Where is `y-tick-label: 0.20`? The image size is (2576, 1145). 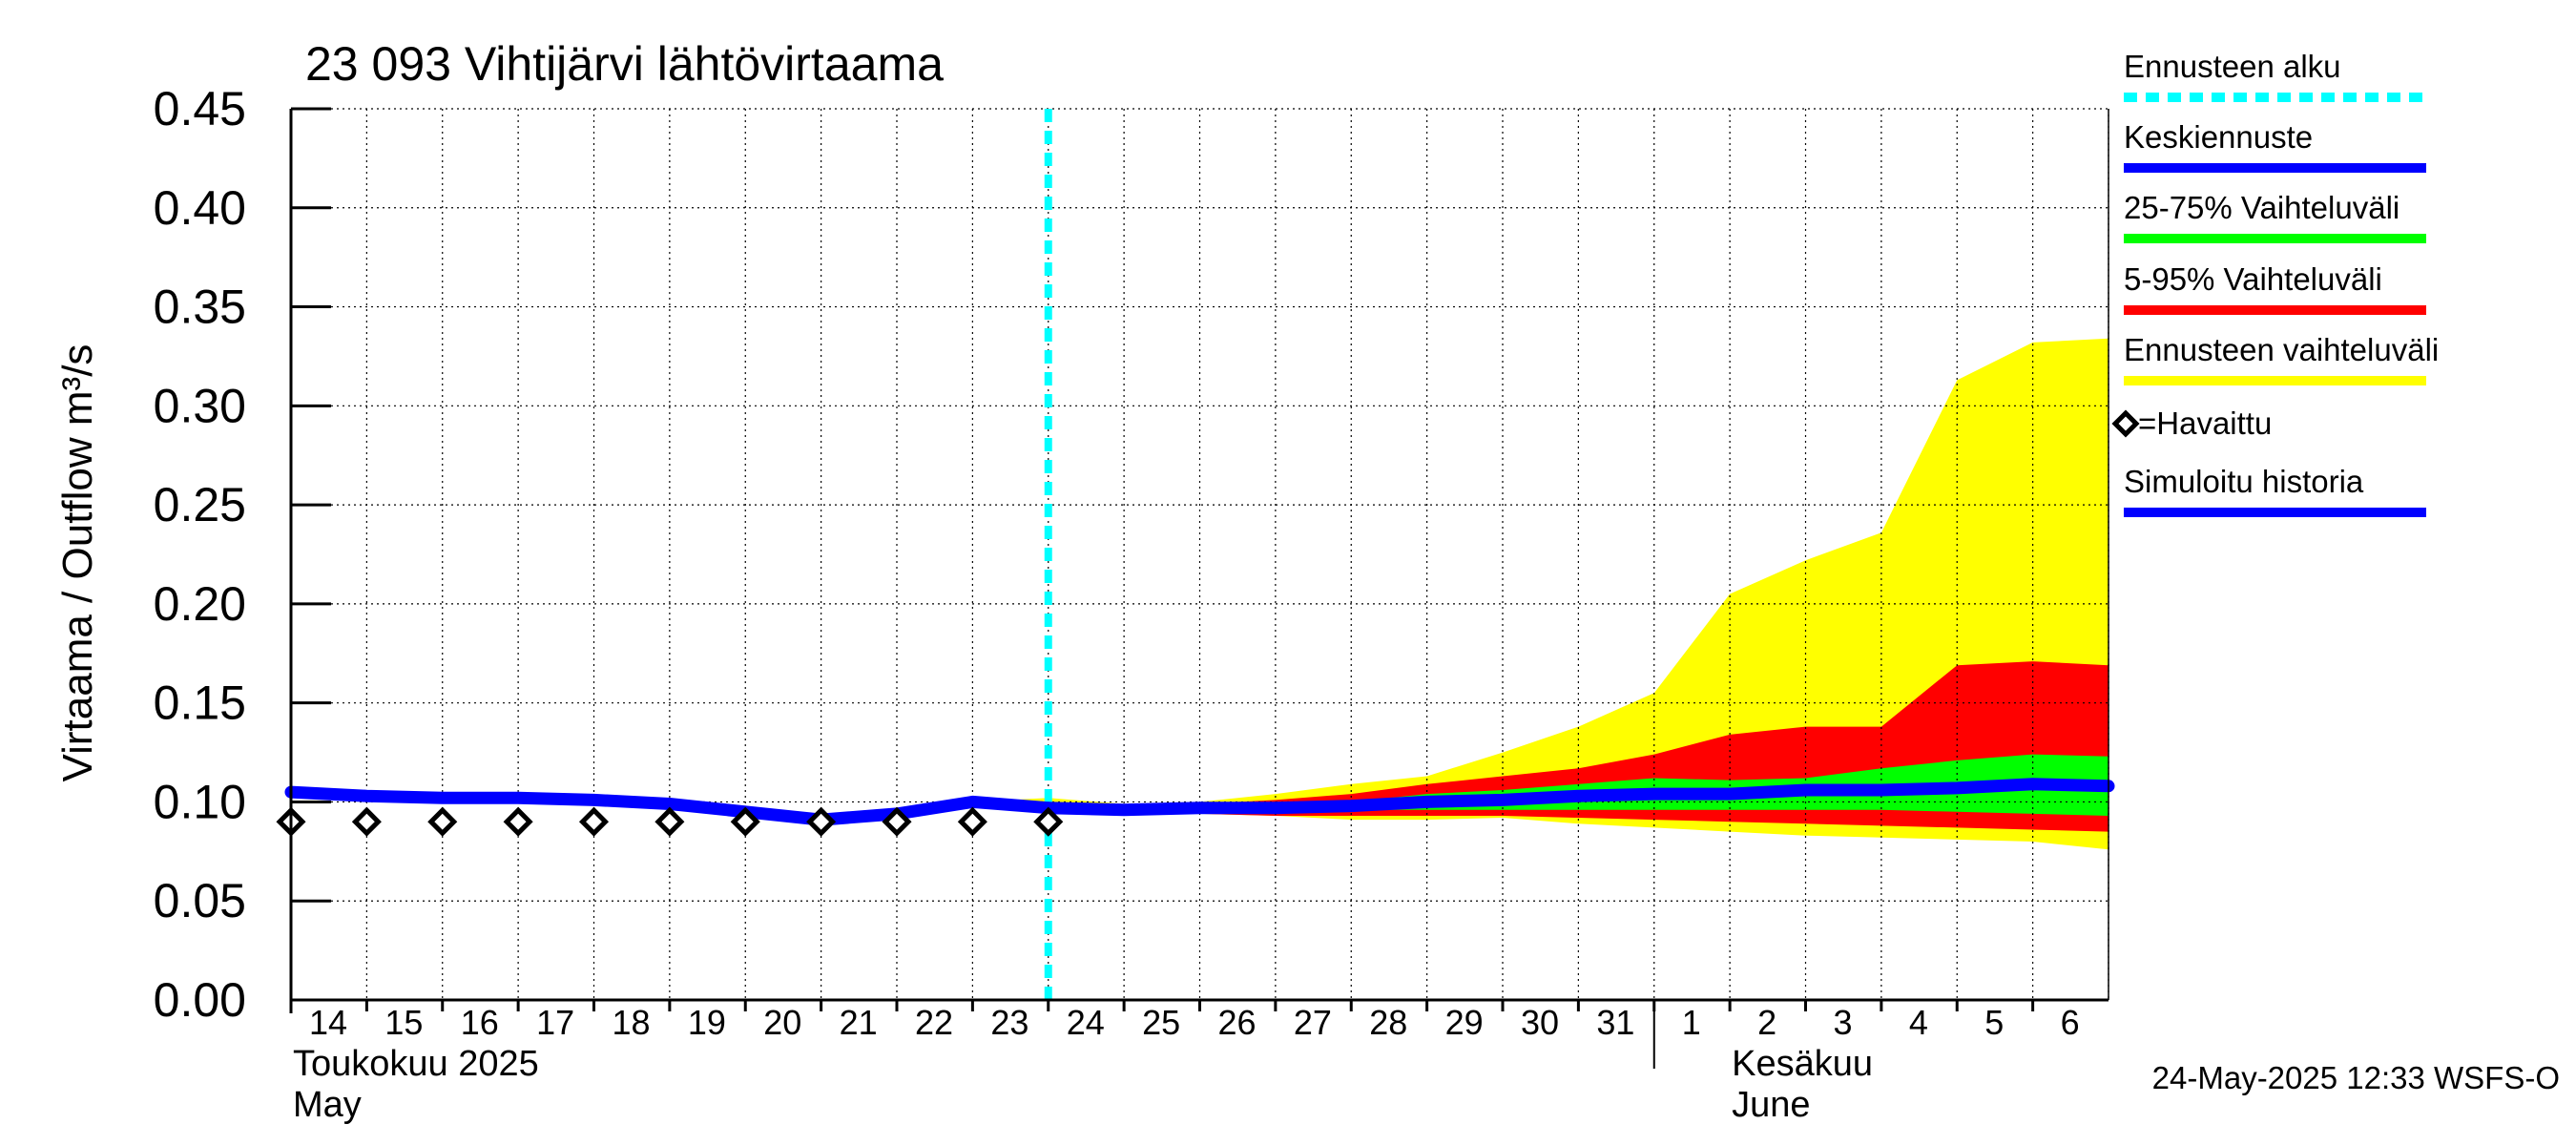 y-tick-label: 0.20 is located at coordinates (200, 604).